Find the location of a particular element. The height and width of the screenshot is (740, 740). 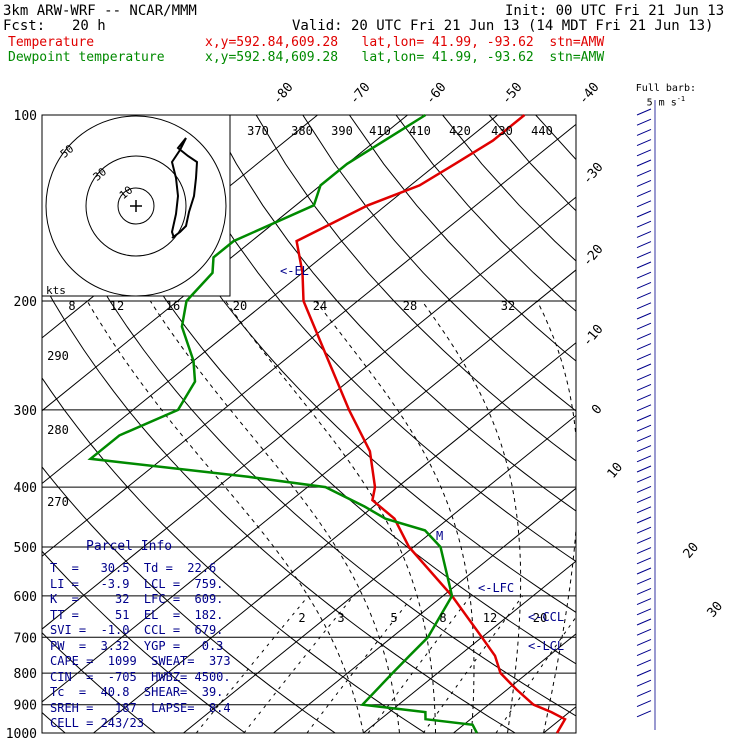

full-barb-legend: Full barb: 5 m s-1 is located at coordinates (666, 96).